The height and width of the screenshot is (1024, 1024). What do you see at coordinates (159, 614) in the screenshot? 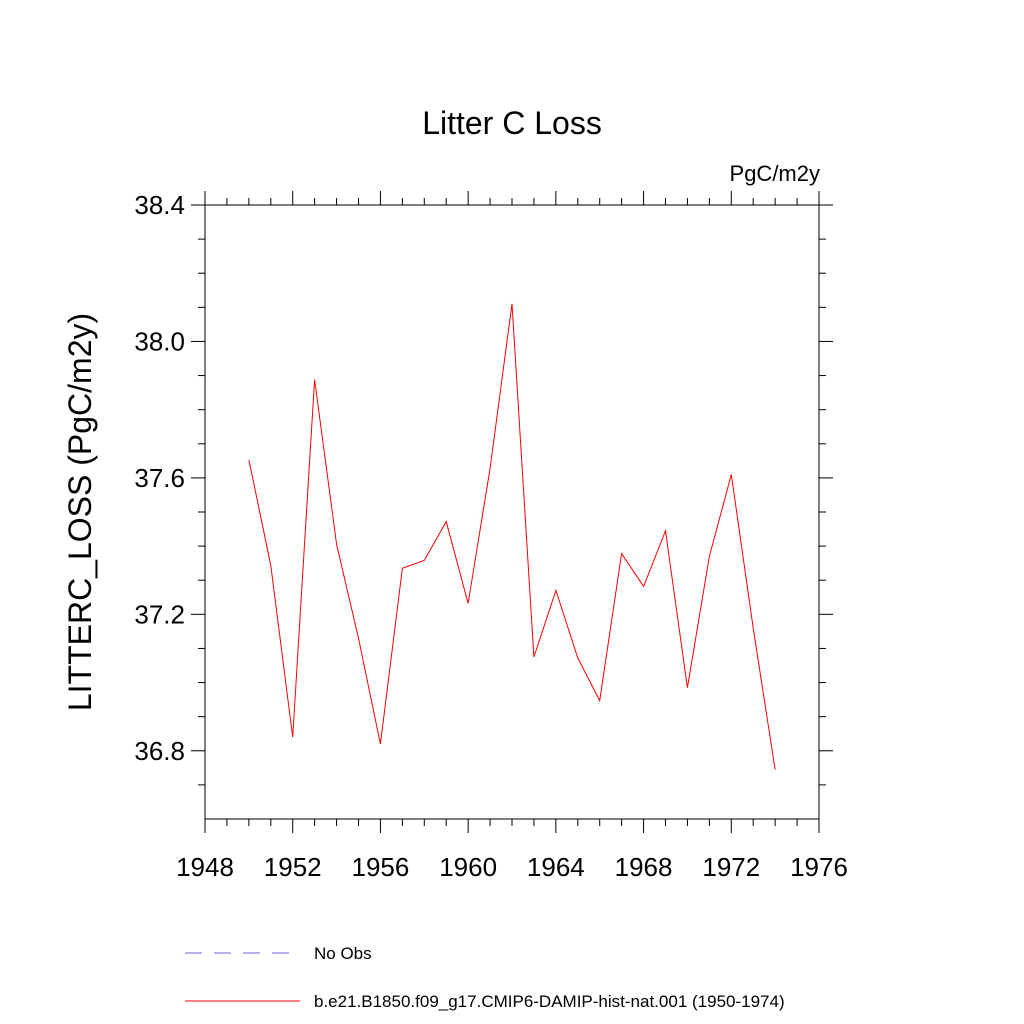
I see `y-tick-label: 37.2` at bounding box center [159, 614].